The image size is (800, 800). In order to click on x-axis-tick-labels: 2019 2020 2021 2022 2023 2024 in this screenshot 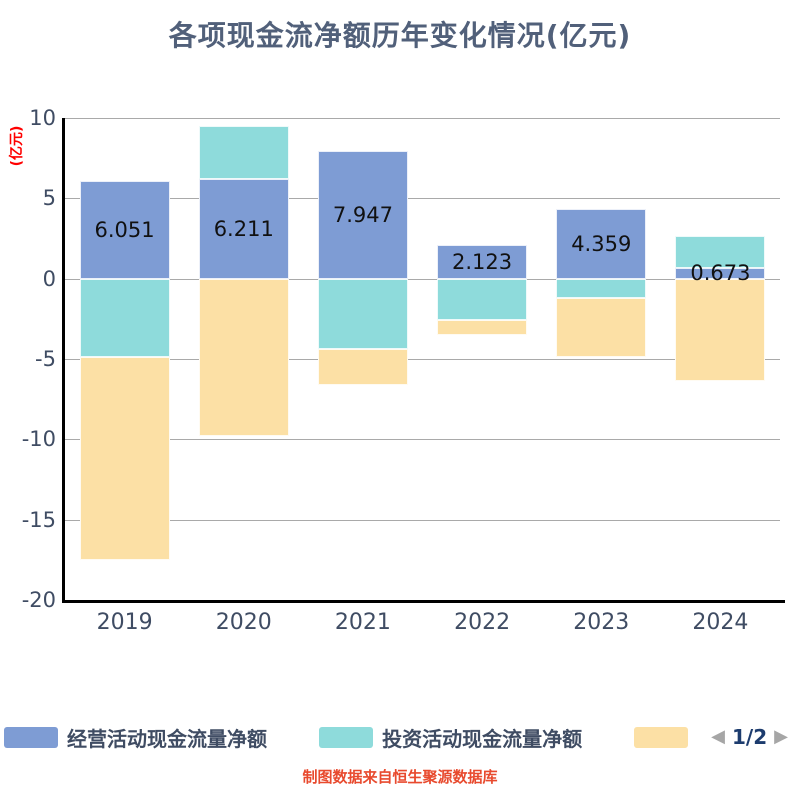, I will do `click(400, 625)`.